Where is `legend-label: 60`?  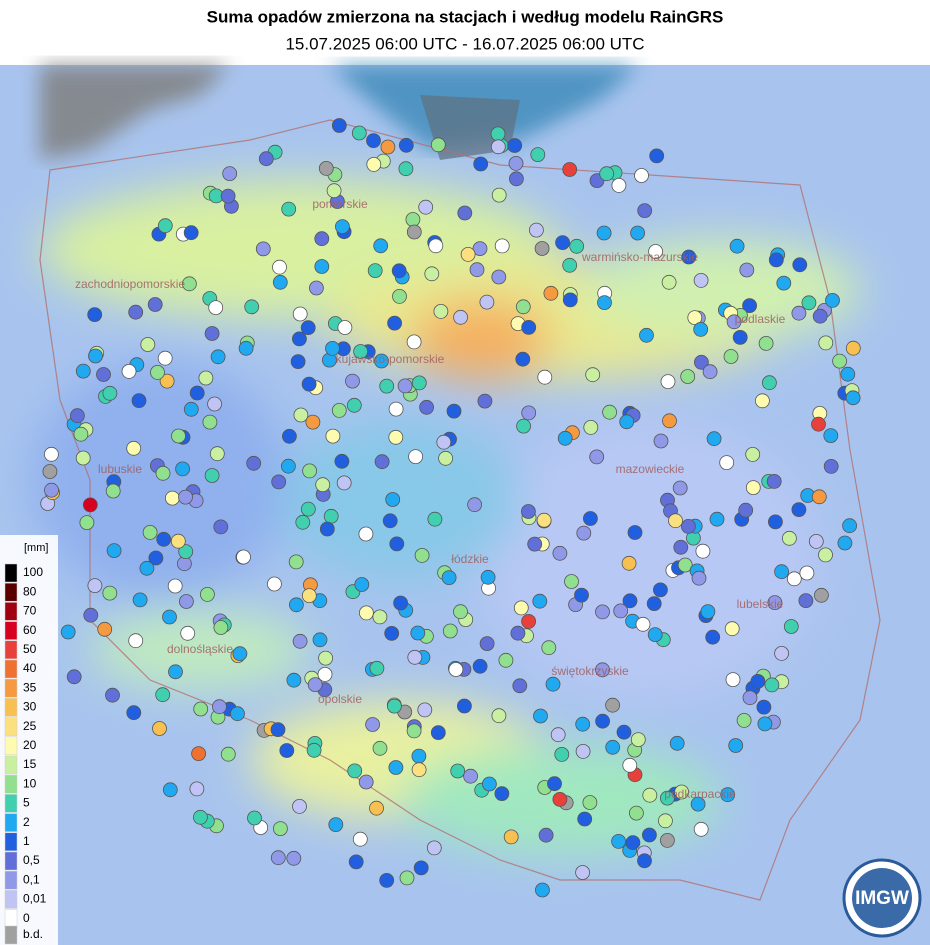 legend-label: 60 is located at coordinates (30, 630).